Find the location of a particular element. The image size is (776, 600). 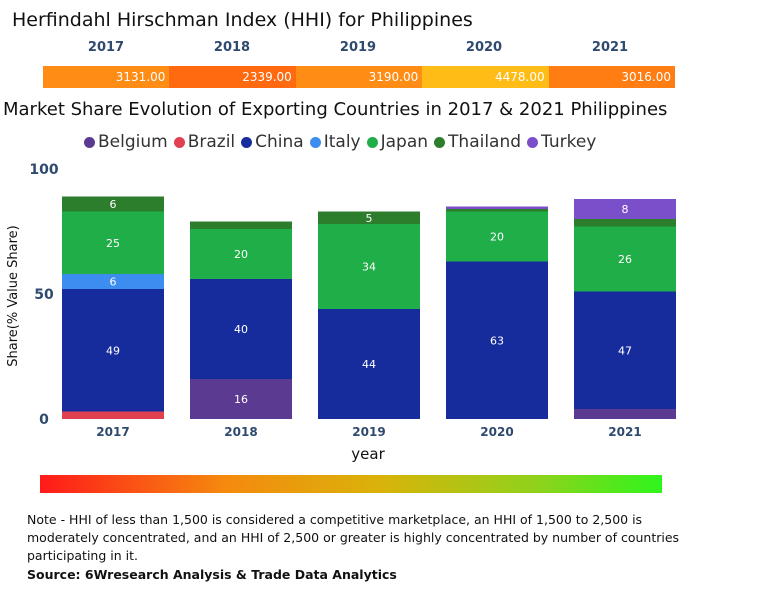

bar-segment-italy-2017 is located at coordinates (113, 281).